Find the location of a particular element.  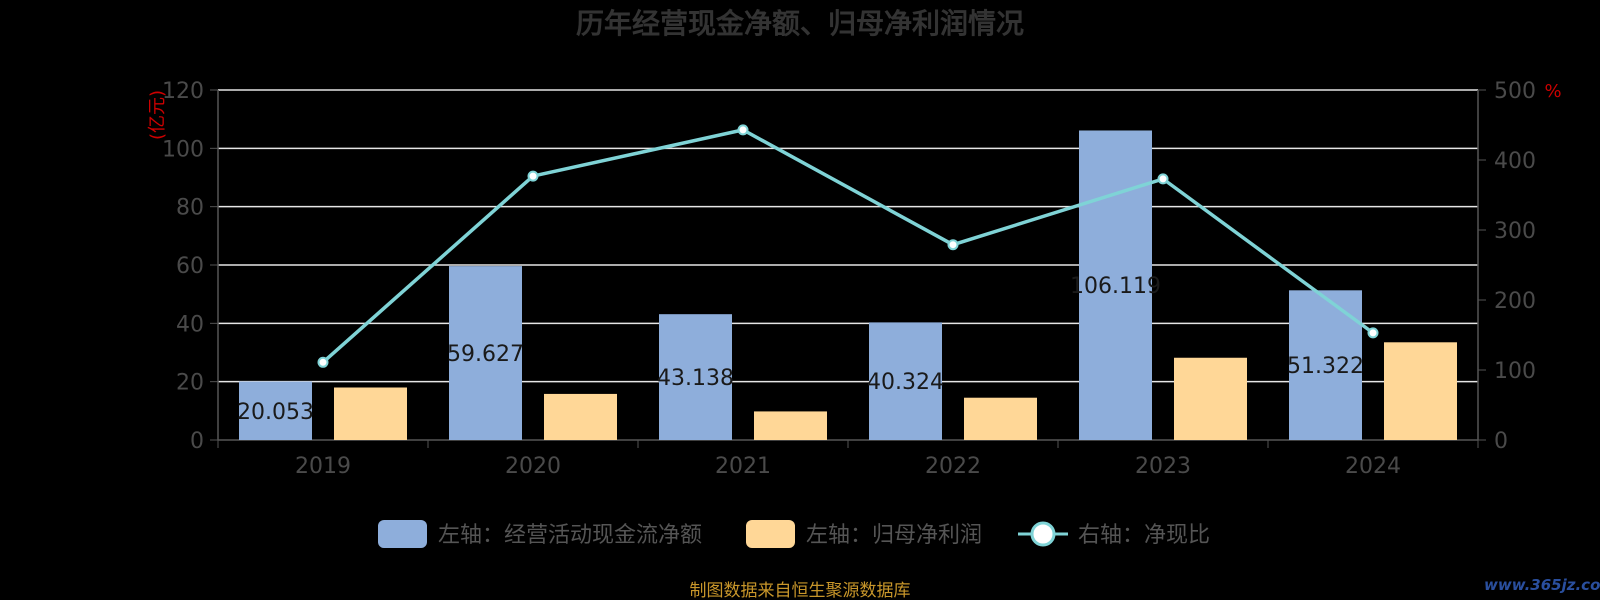

bar-data-label: 106.119 is located at coordinates (1115, 286).